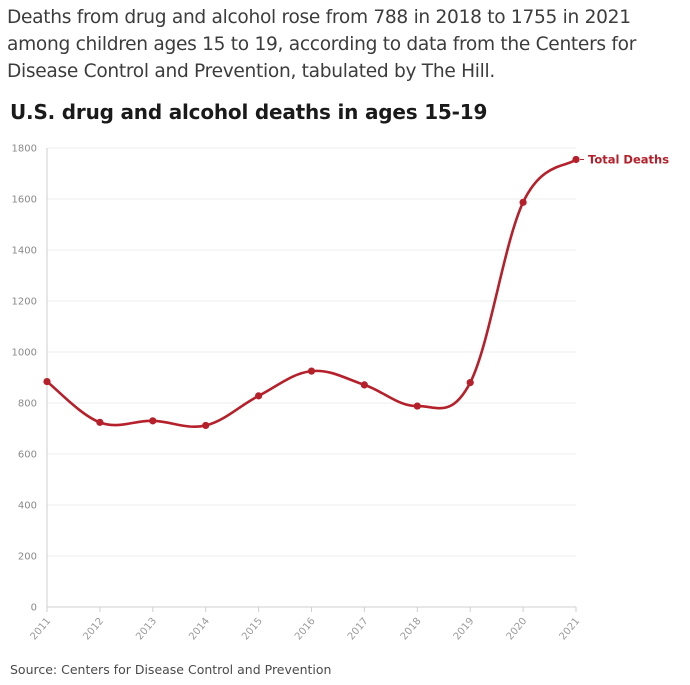 The height and width of the screenshot is (685, 690). What do you see at coordinates (24, 251) in the screenshot?
I see `y-tick-label: 1400` at bounding box center [24, 251].